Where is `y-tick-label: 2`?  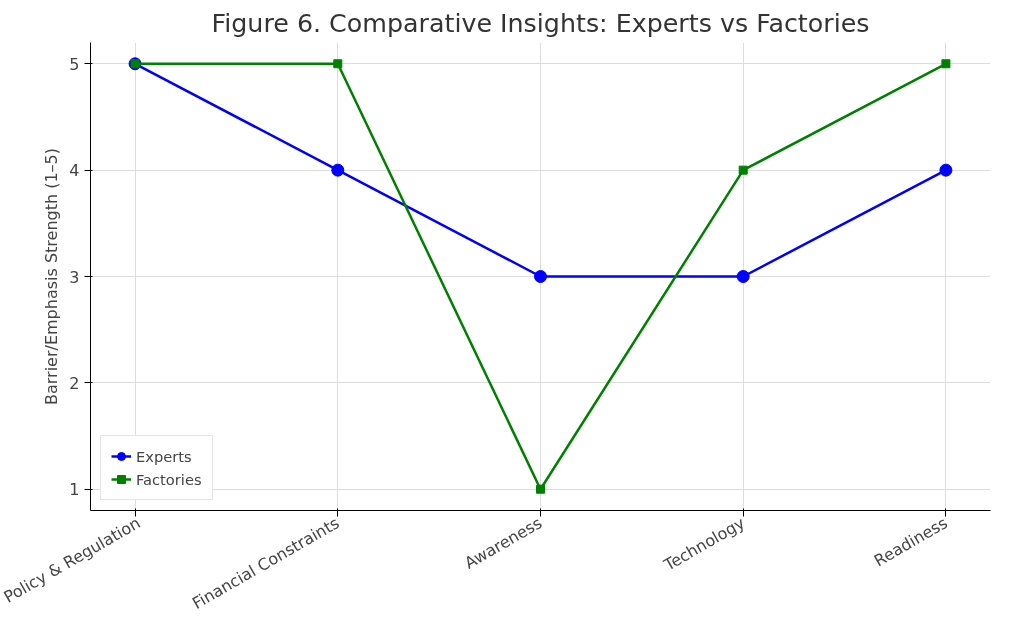 y-tick-label: 2 is located at coordinates (74, 383).